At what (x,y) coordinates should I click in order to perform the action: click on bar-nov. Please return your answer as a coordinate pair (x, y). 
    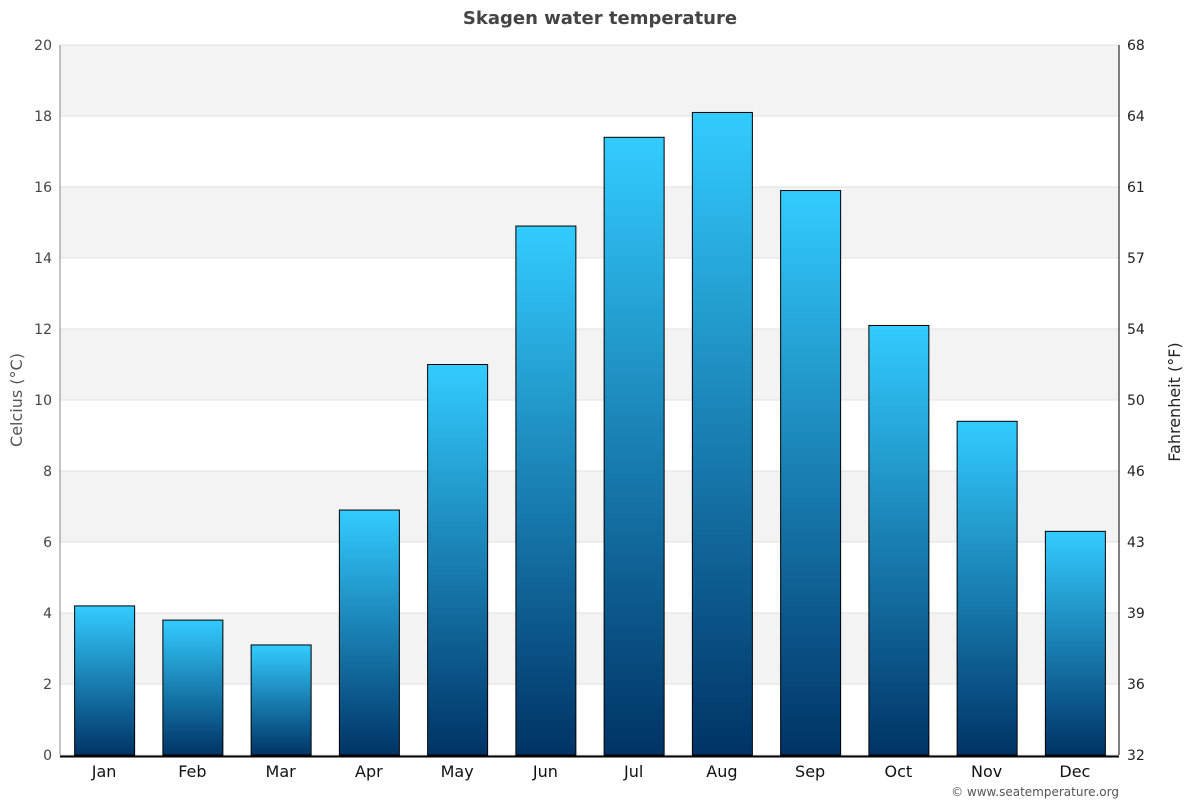
    Looking at the image, I should click on (987, 588).